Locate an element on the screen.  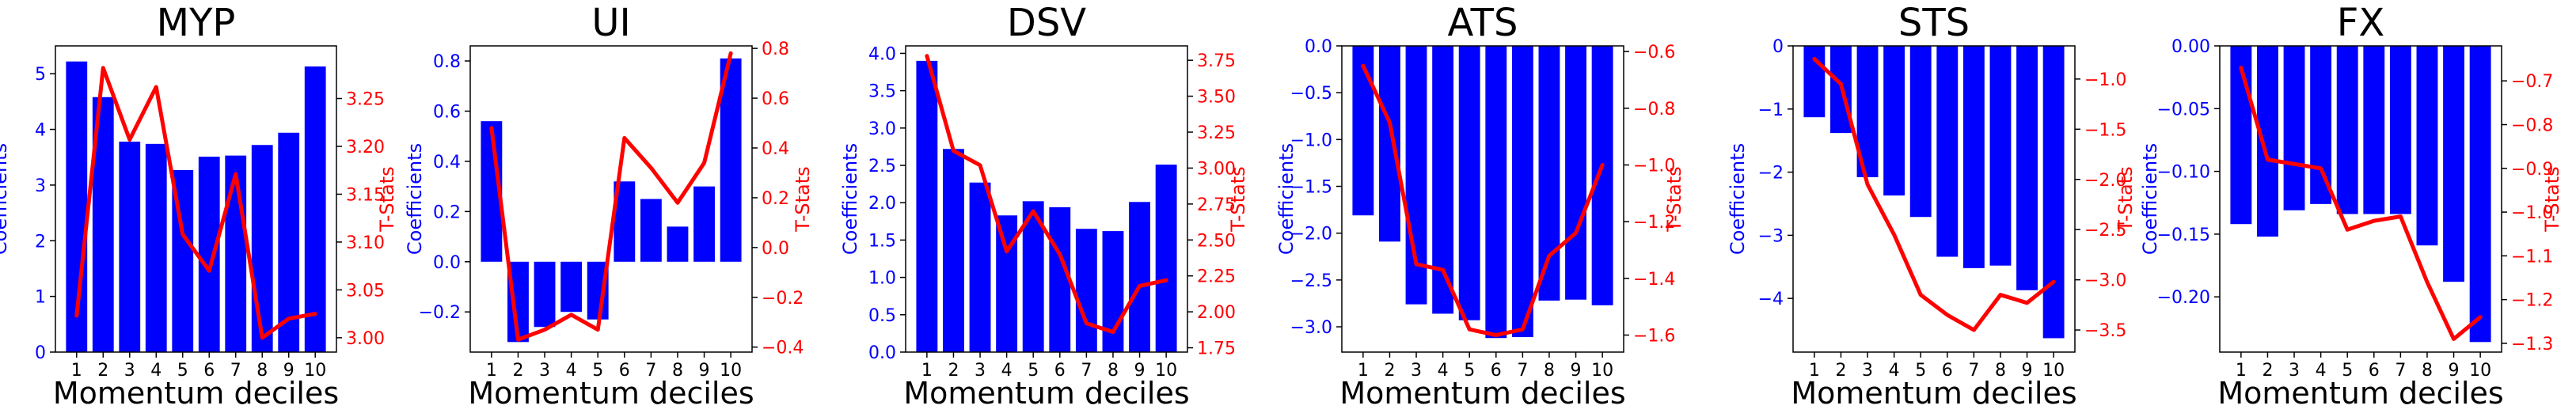
left-y-tick-label: 3 is located at coordinates (40, 186).